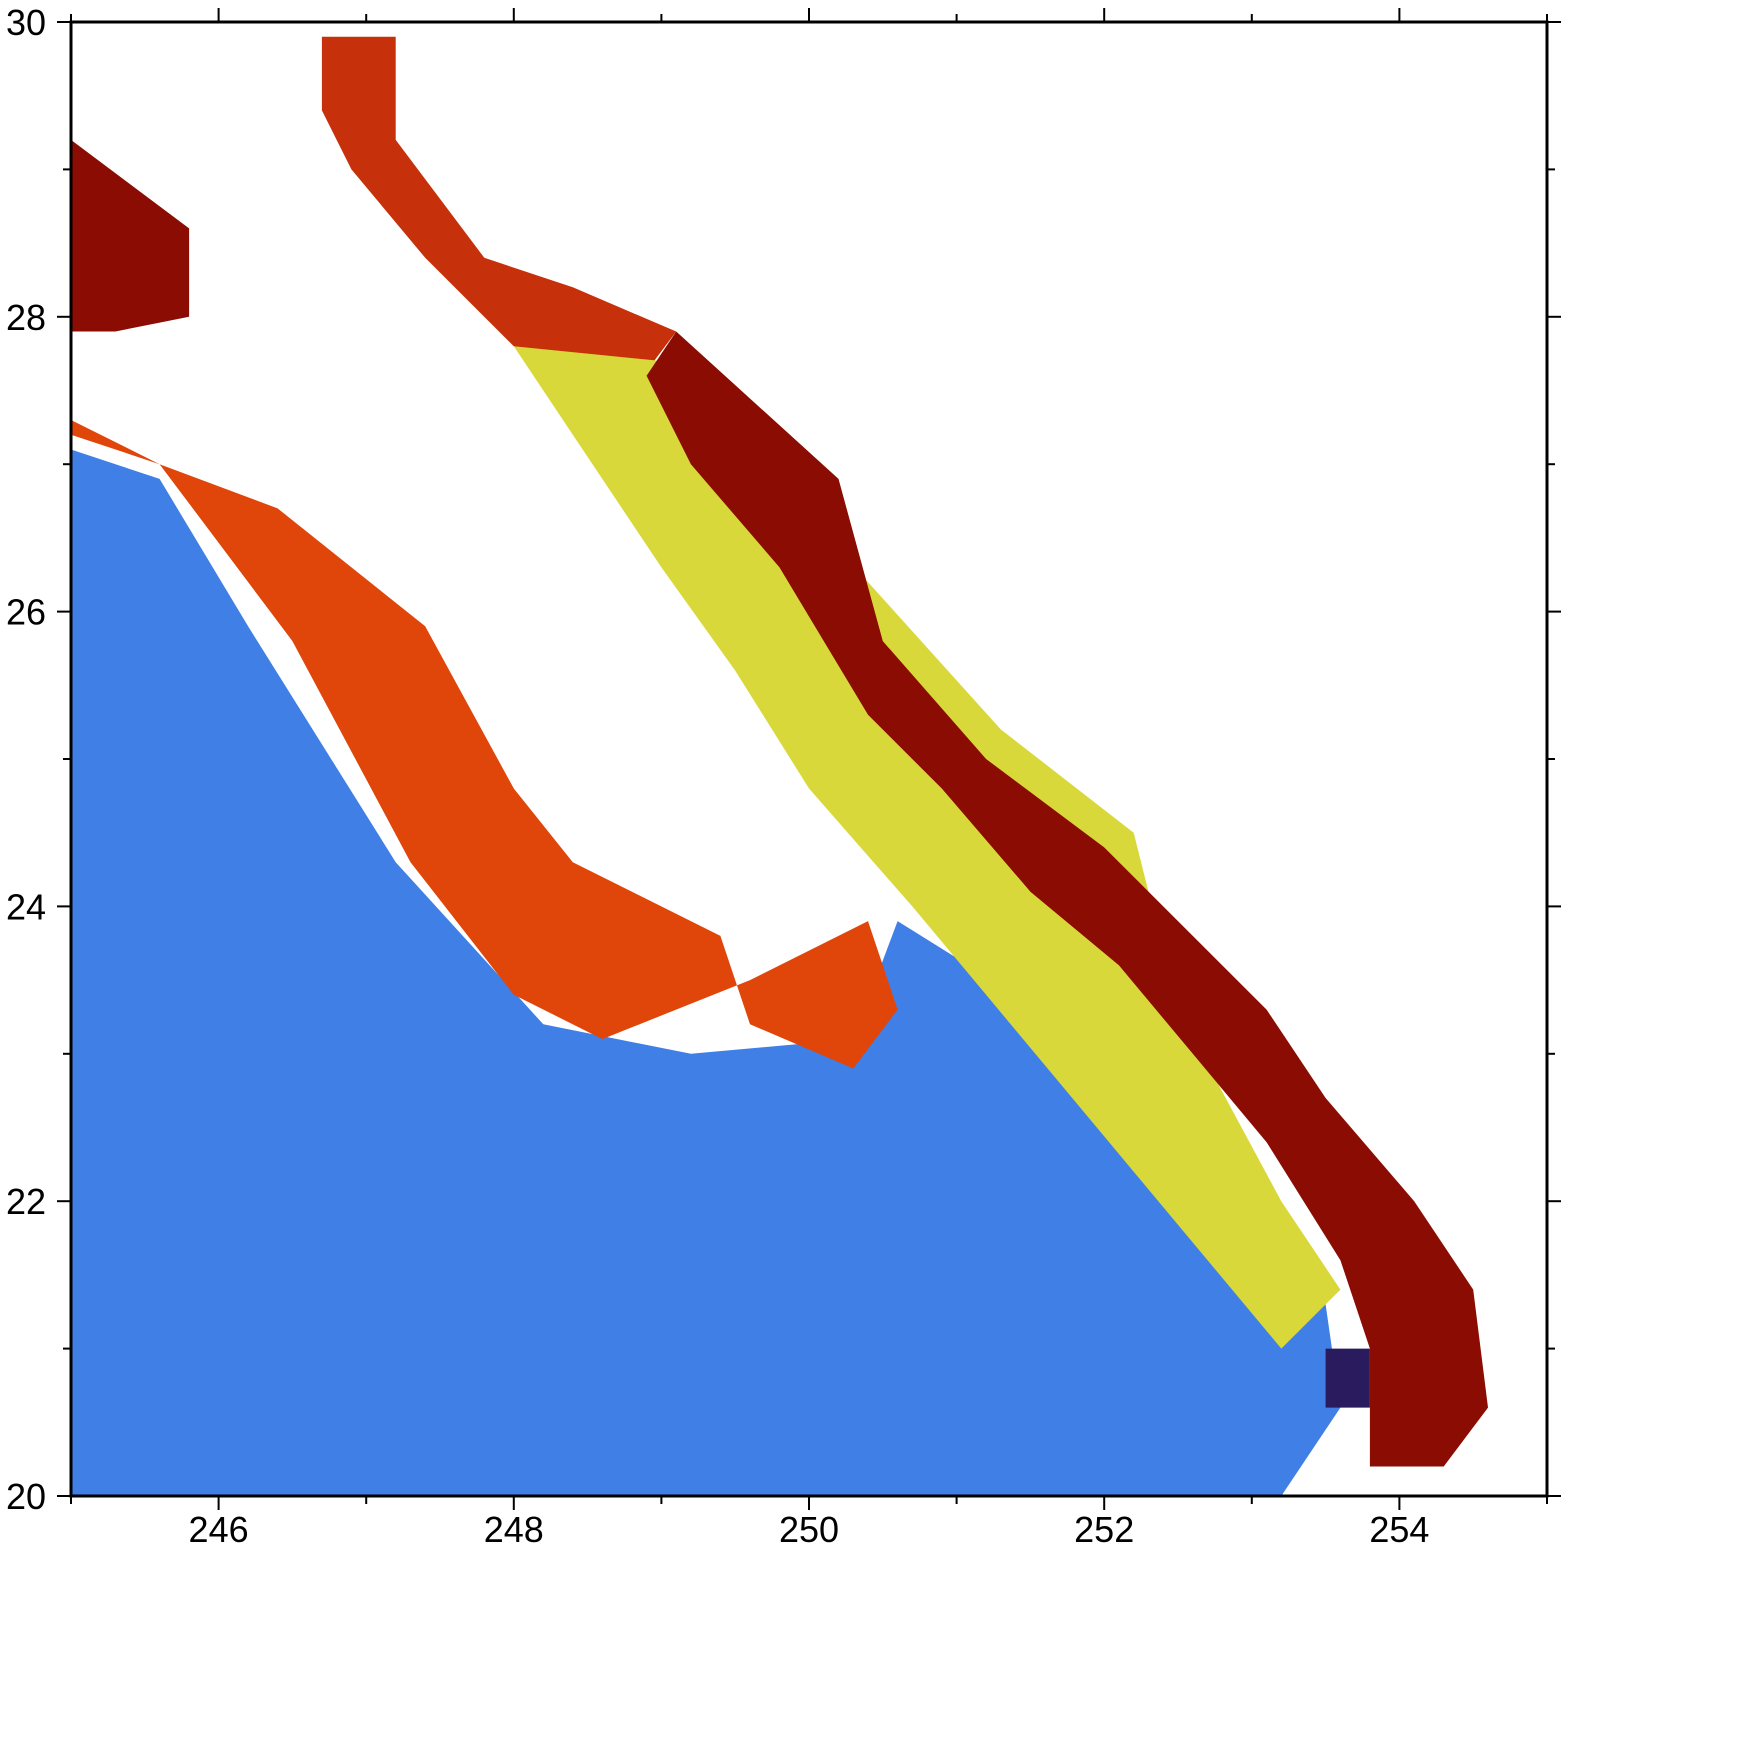 The height and width of the screenshot is (1746, 1759). Describe the element at coordinates (219, 1529) in the screenshot. I see `x-tick-label: 246` at that location.